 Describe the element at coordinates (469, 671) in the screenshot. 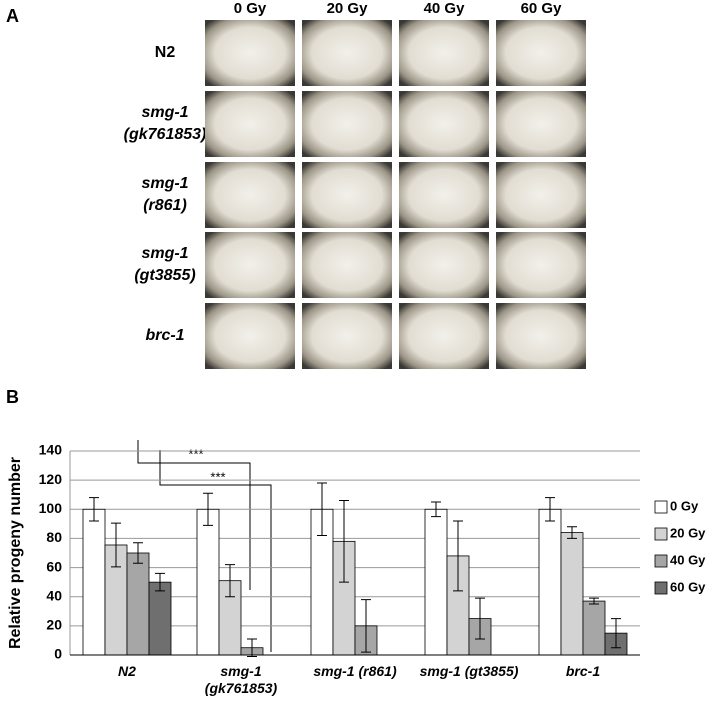

I see `x-tick-label: smg-1 (gt3855)` at that location.